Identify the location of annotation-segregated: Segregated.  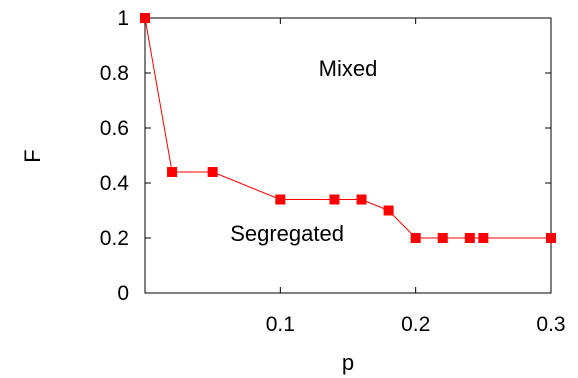
(287, 233).